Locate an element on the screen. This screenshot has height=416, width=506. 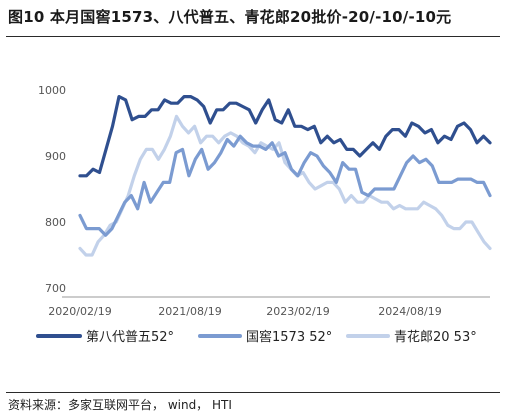
source-note: 资料来源：多家互联网平台， wind， HTI is located at coordinates (120, 405).